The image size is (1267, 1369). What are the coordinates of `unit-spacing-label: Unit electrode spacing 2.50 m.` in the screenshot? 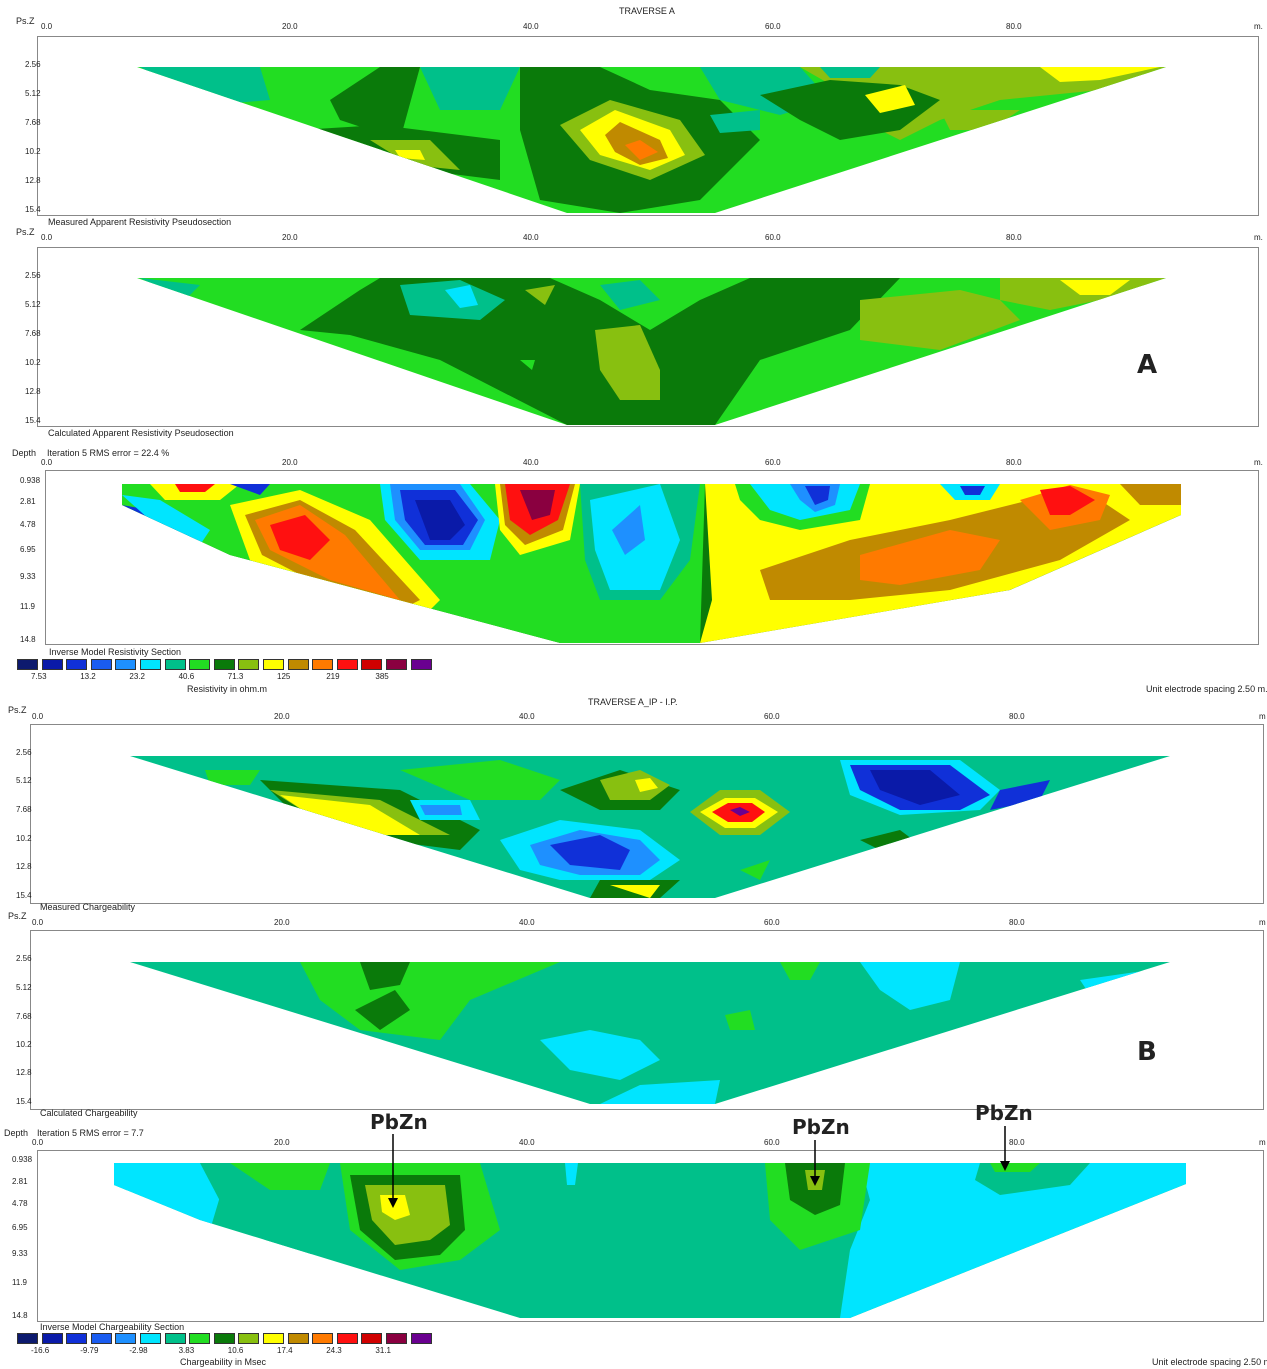 It's located at (1209, 1362).